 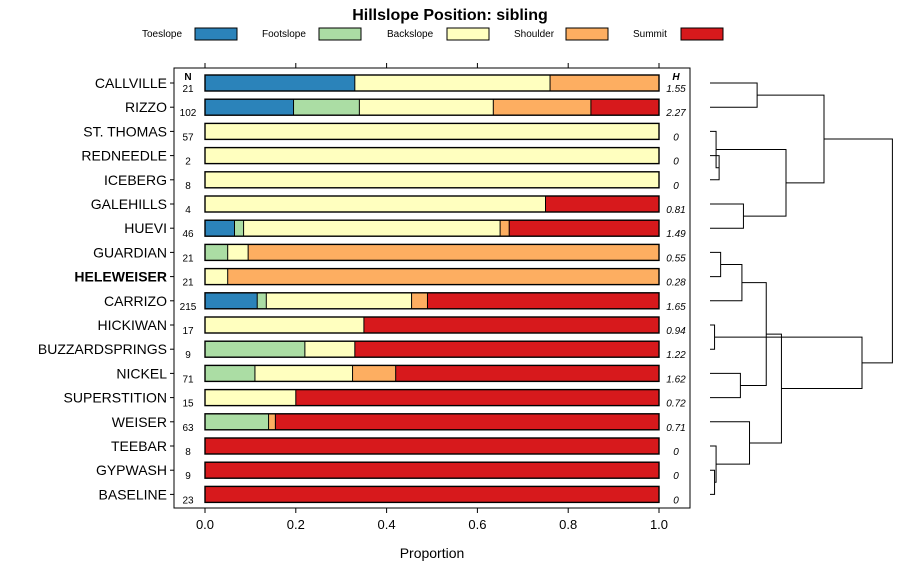 What do you see at coordinates (216, 252) in the screenshot?
I see `bar-guardian-footslope` at bounding box center [216, 252].